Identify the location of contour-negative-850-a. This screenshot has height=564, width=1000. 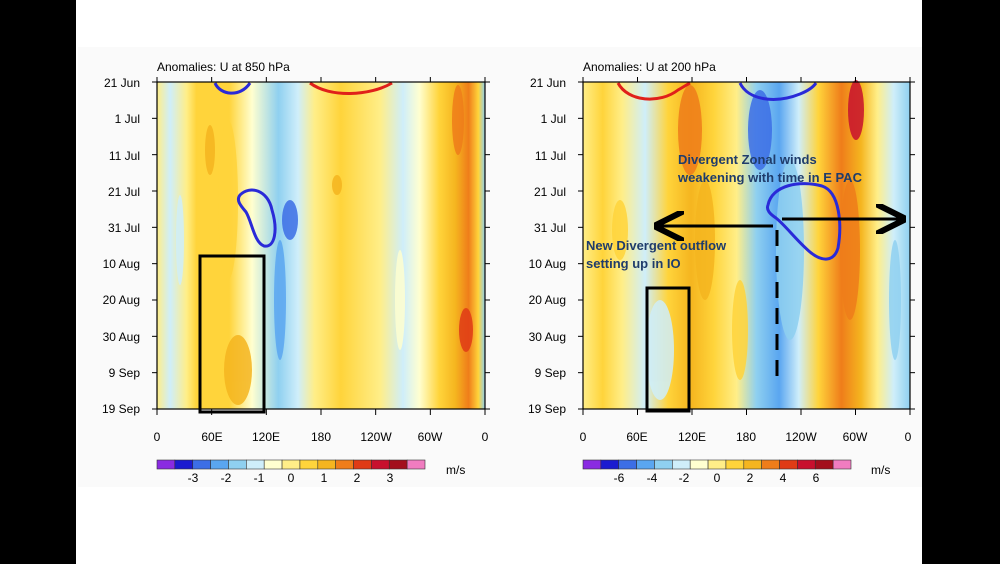
(232, 88).